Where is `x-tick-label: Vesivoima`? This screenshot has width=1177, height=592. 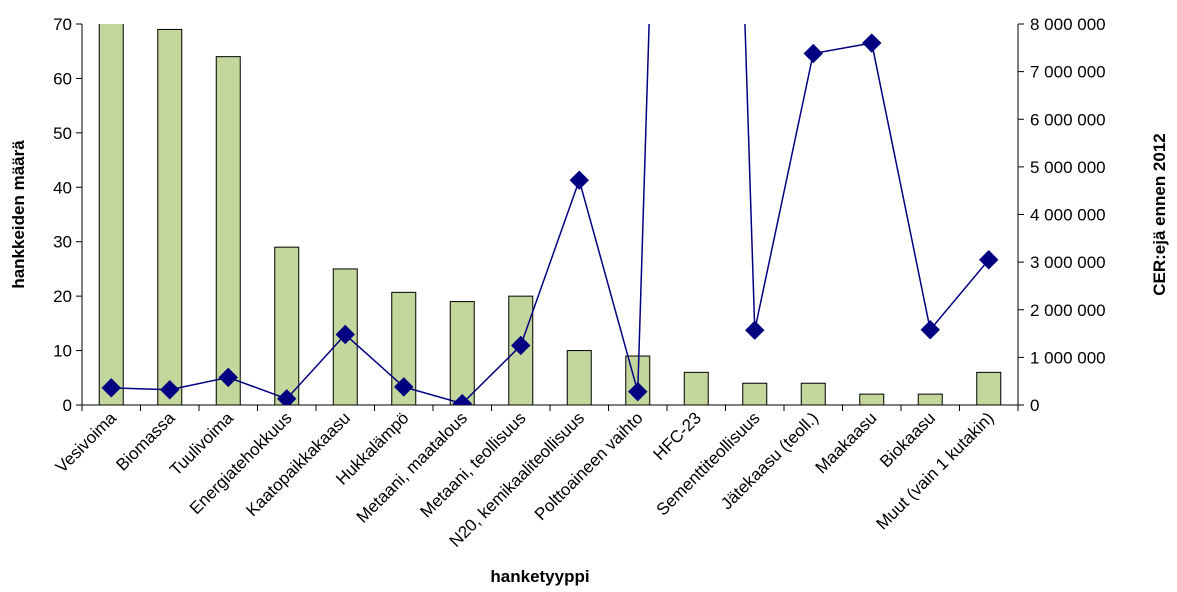
x-tick-label: Vesivoima is located at coordinates (86, 442).